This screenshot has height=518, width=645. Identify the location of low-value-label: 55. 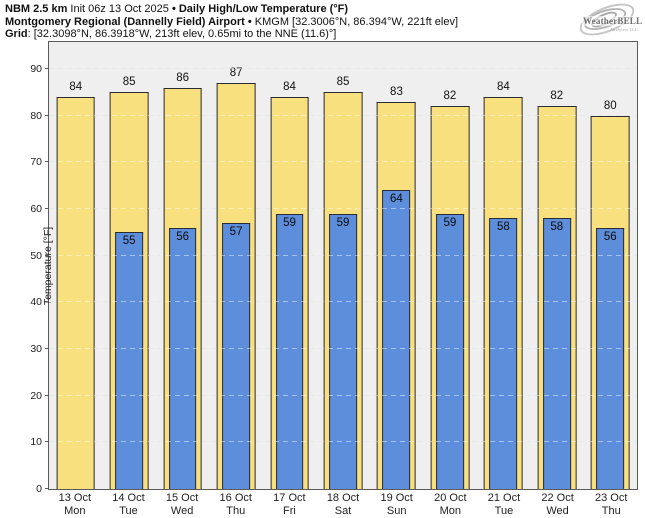
(129, 241).